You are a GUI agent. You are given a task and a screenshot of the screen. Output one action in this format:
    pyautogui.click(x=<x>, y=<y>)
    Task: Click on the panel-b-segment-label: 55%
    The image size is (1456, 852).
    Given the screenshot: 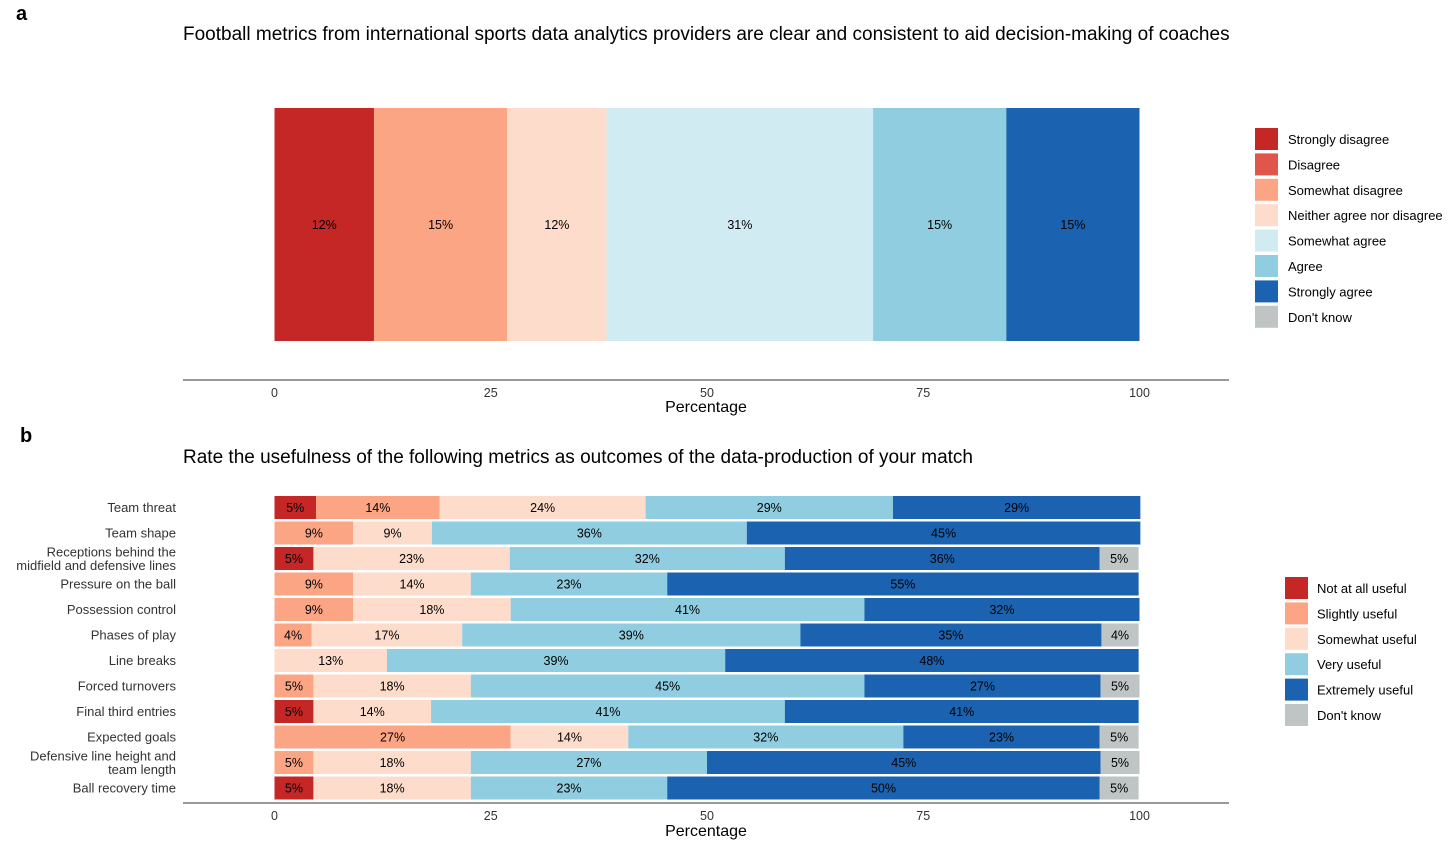 What is the action you would take?
    pyautogui.click(x=902, y=585)
    